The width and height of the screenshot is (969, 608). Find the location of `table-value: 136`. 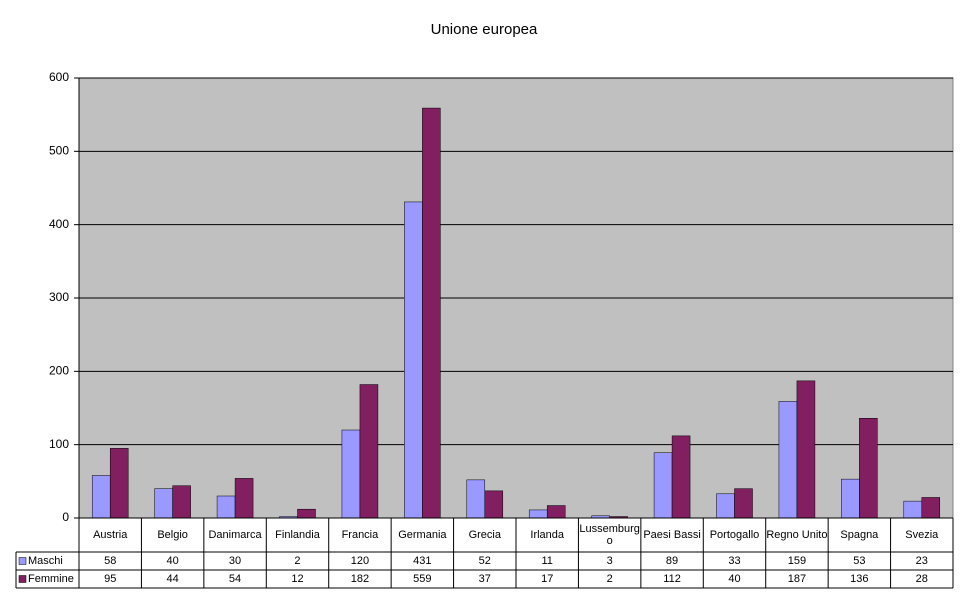

table-value: 136 is located at coordinates (859, 579).